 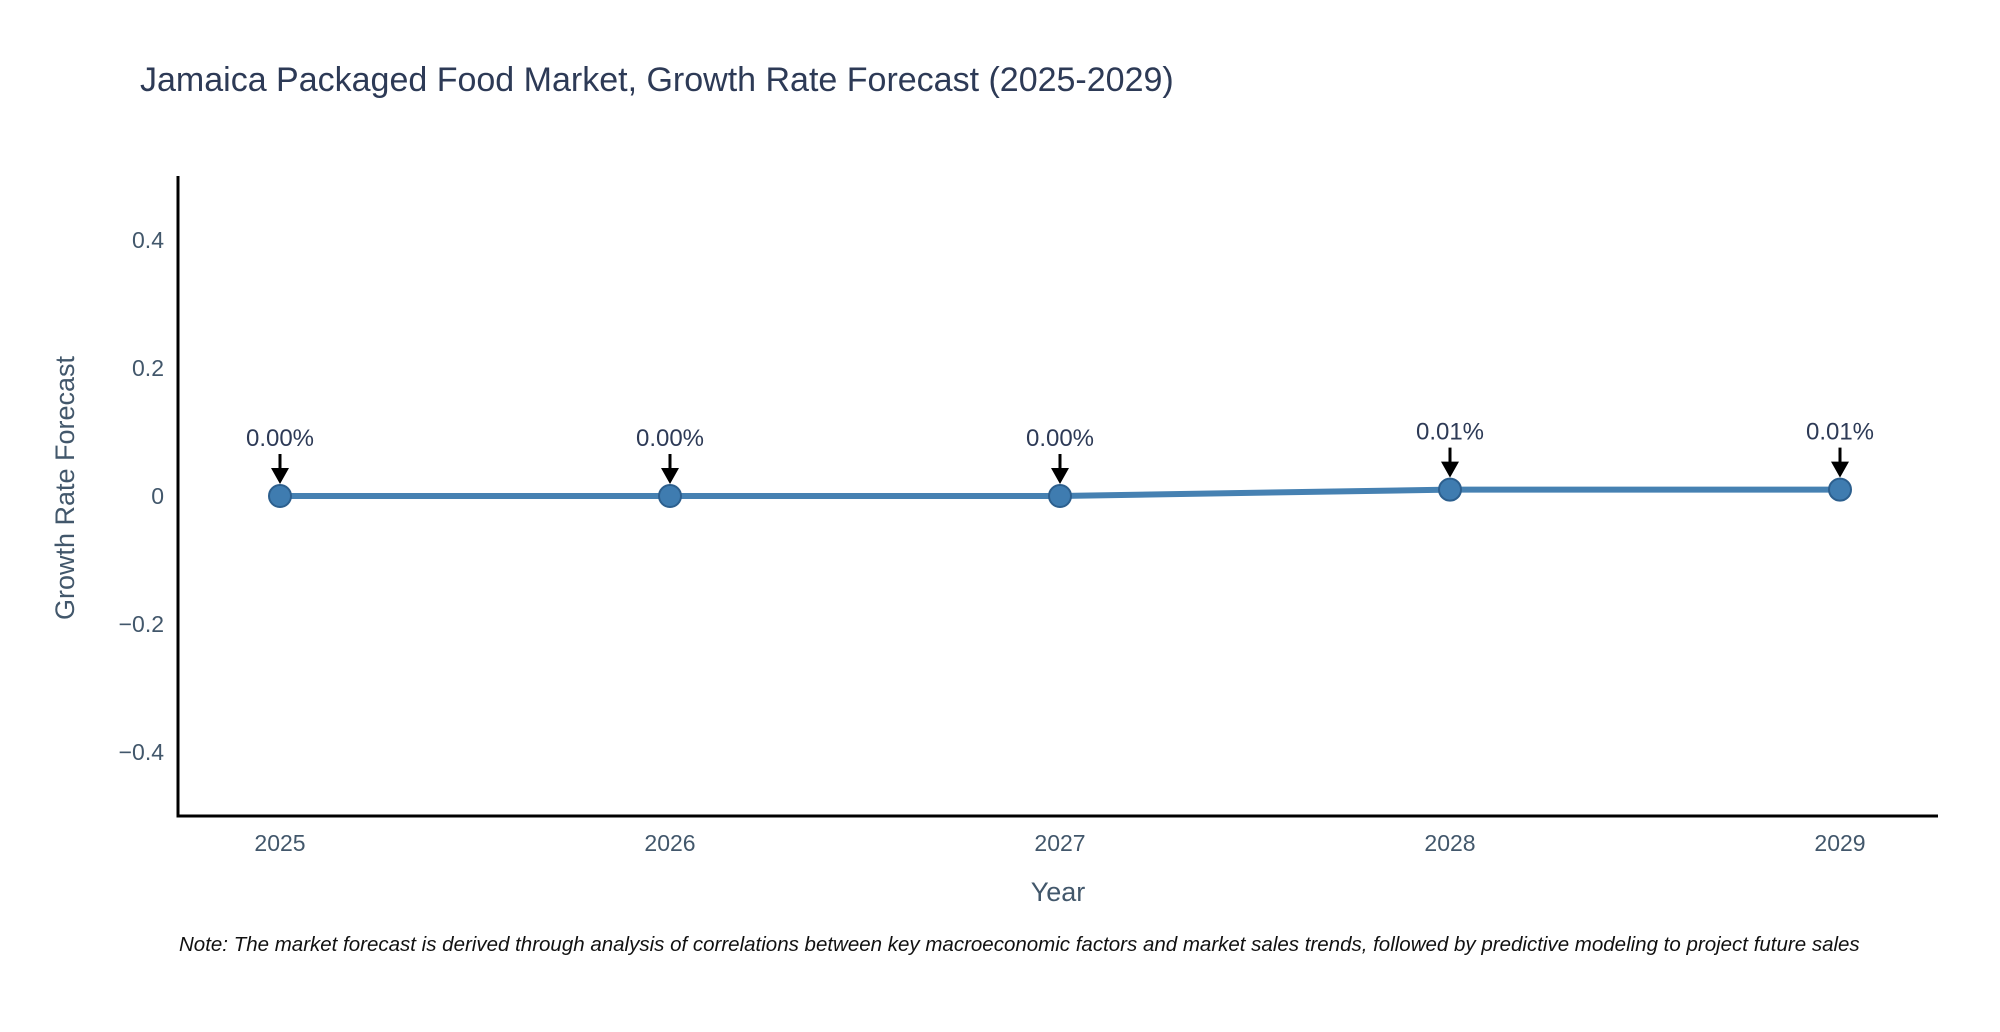 What do you see at coordinates (669, 843) in the screenshot?
I see `x-tick-label: 2026` at bounding box center [669, 843].